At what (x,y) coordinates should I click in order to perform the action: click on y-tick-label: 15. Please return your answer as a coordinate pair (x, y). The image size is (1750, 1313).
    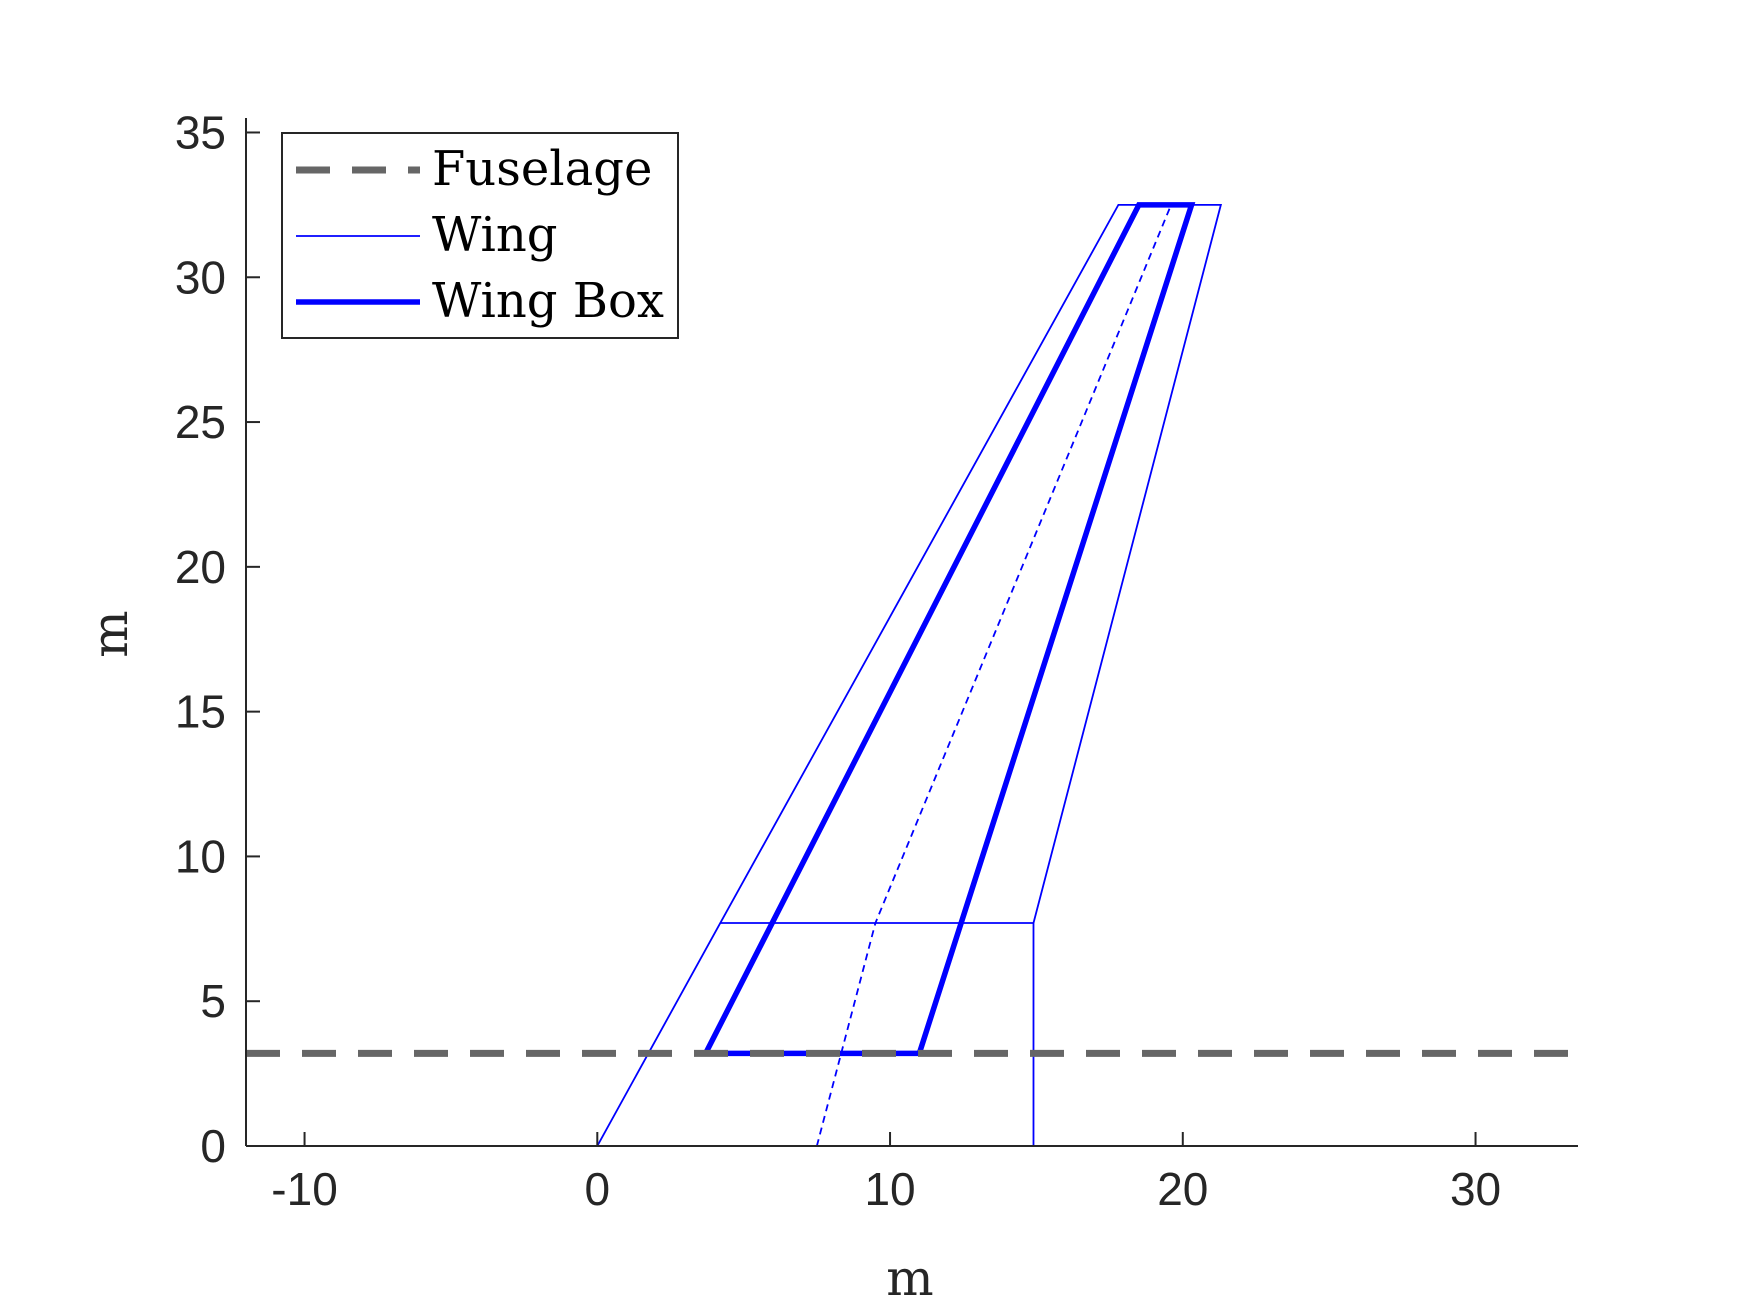
    Looking at the image, I should click on (200, 712).